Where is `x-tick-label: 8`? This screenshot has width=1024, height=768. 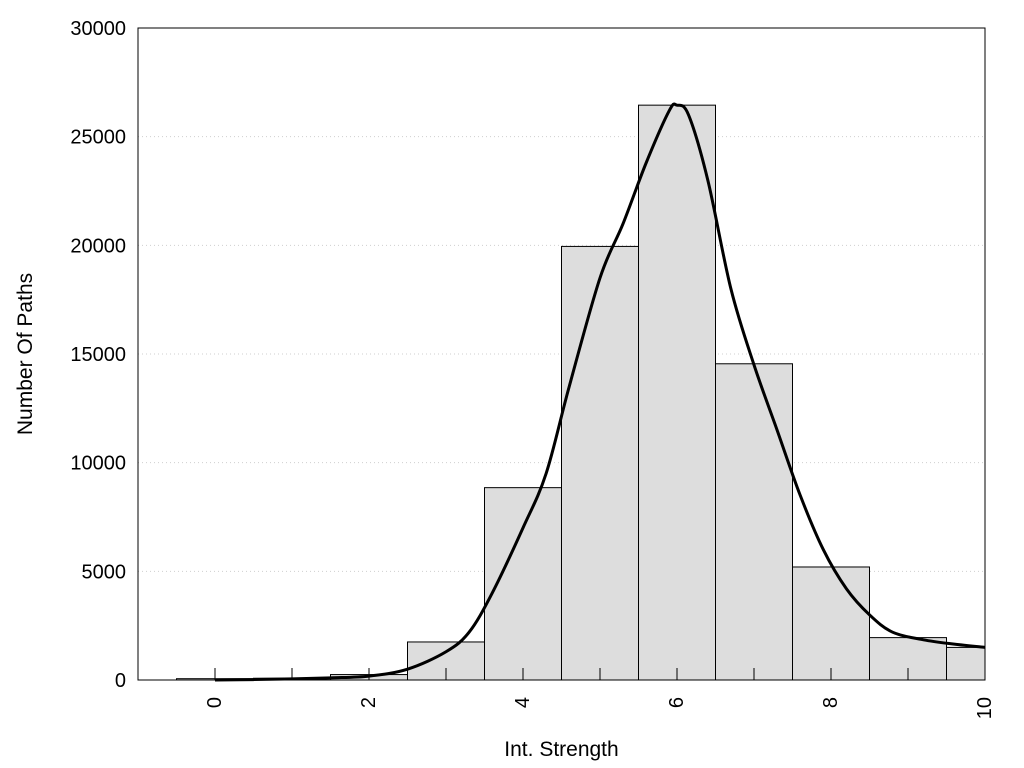 x-tick-label: 8 is located at coordinates (831, 702).